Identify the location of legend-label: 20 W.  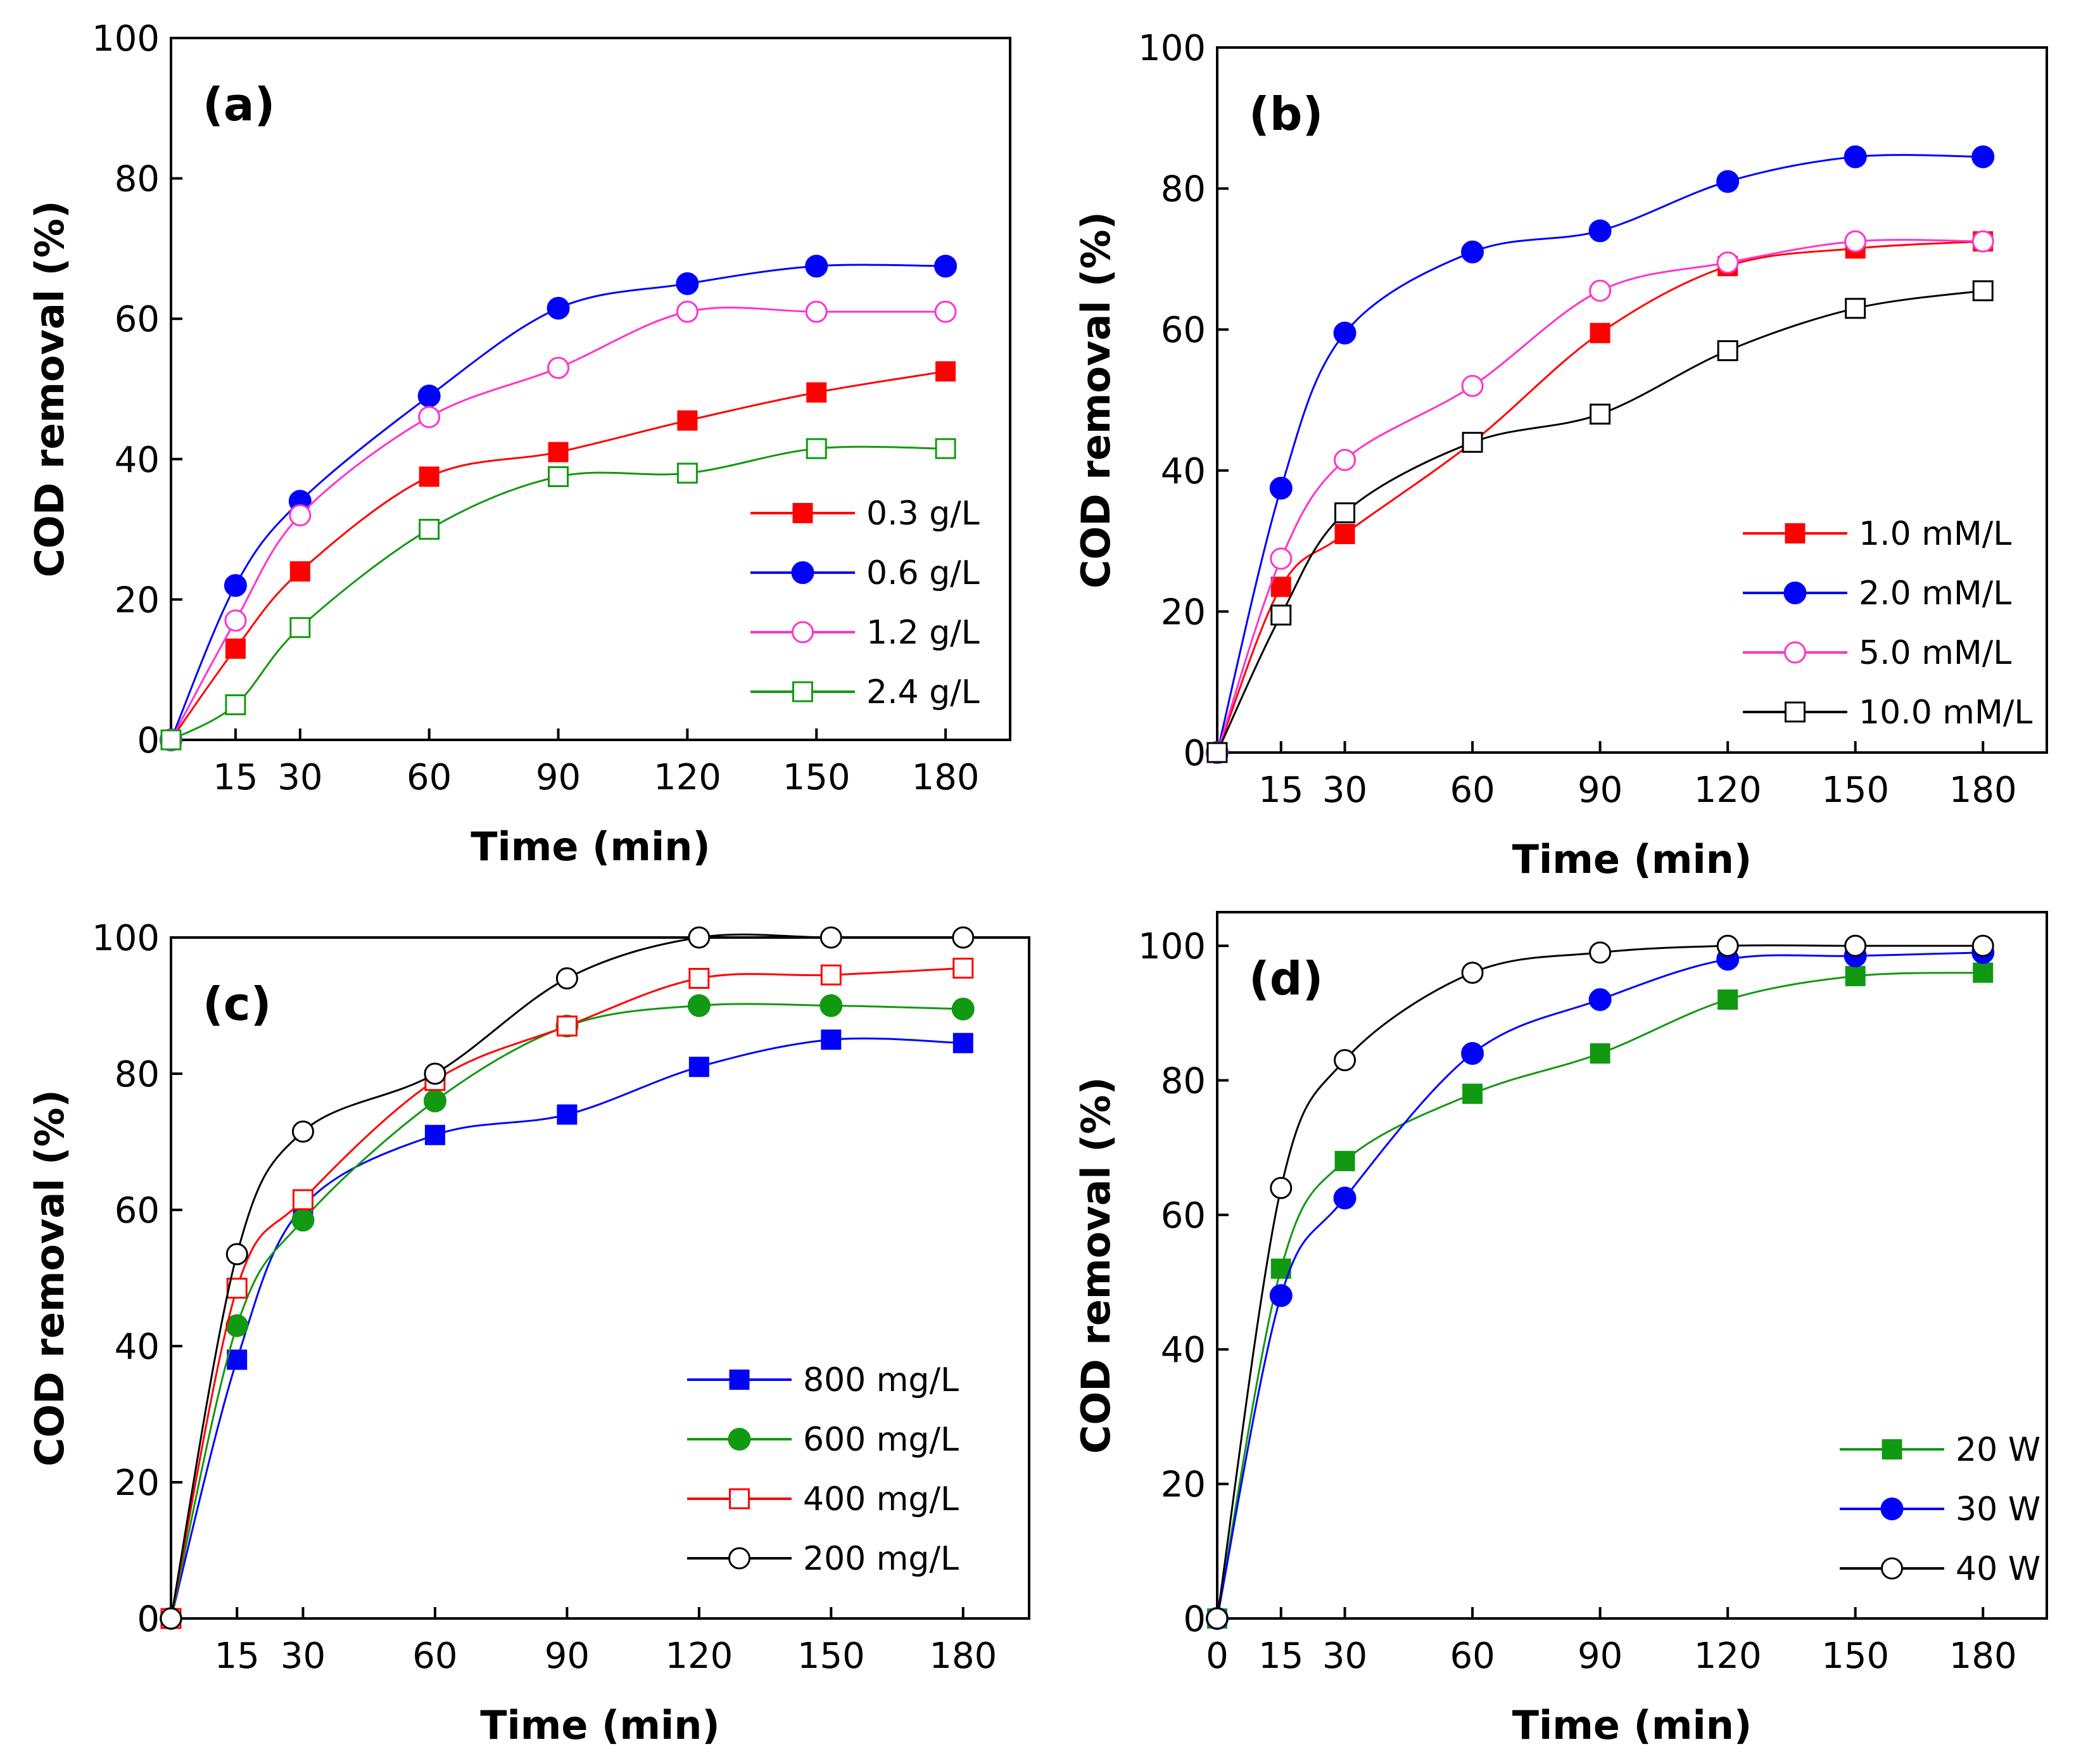
(1998, 1450).